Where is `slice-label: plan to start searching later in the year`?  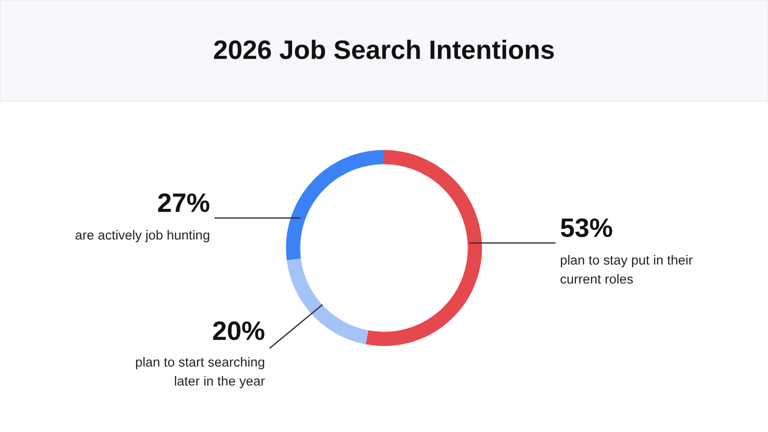 slice-label: plan to start searching later in the year is located at coordinates (200, 372).